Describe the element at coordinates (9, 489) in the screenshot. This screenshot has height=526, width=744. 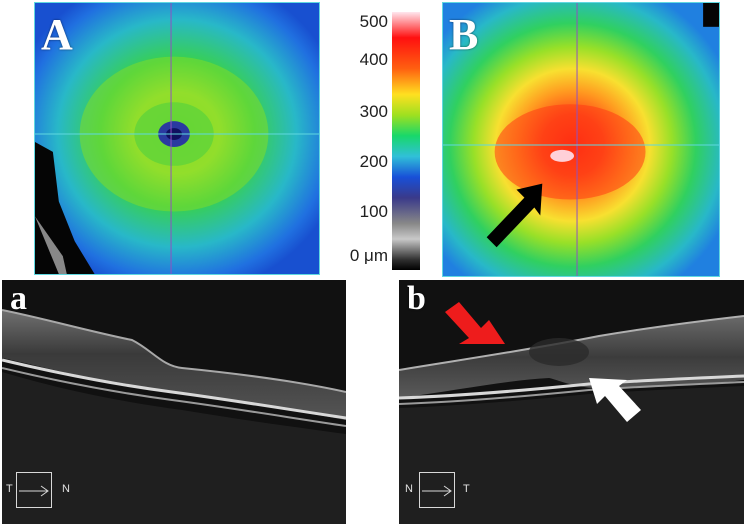
I see `orientation-label-left-a: T` at that location.